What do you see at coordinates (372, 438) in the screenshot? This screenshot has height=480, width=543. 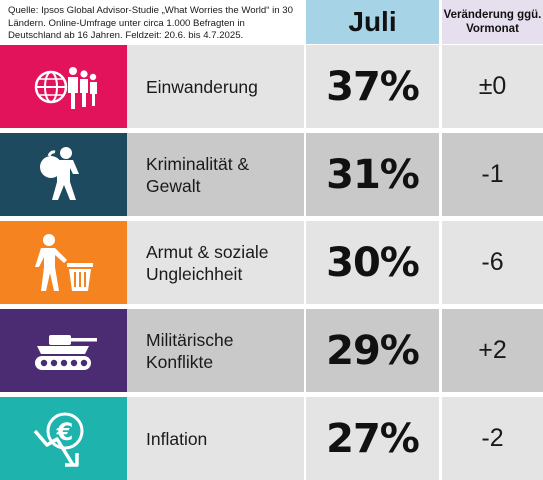 I see `row-value: 27%` at bounding box center [372, 438].